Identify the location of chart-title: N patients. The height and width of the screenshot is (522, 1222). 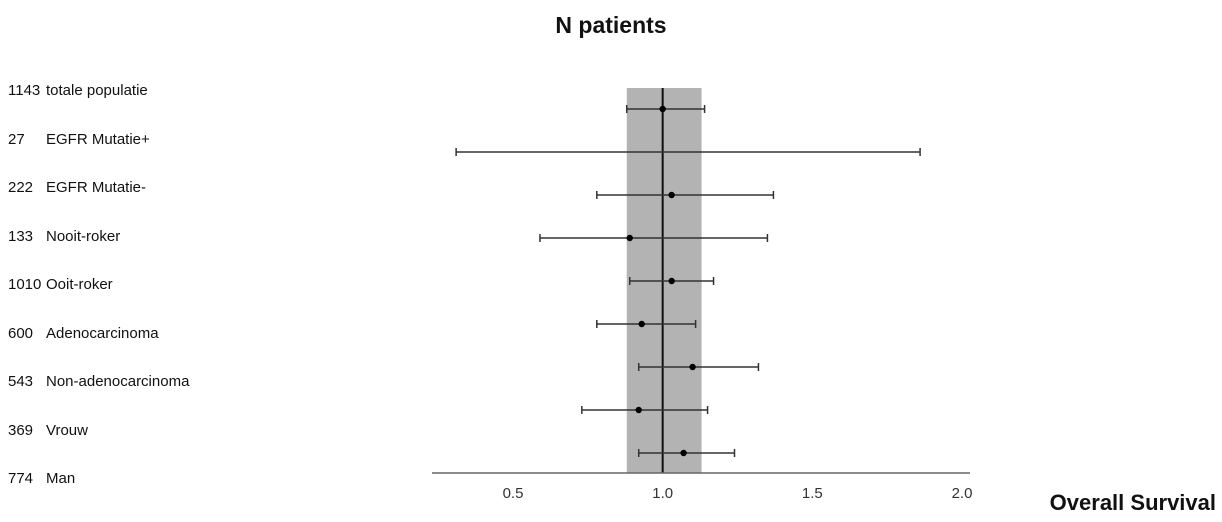
(611, 25).